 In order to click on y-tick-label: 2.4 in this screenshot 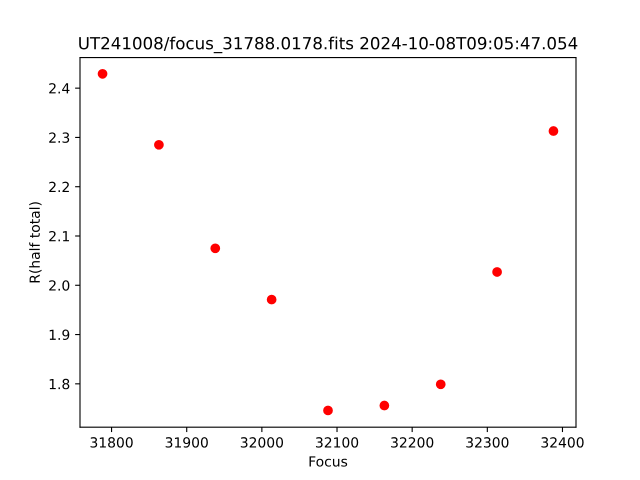, I will do `click(59, 88)`.